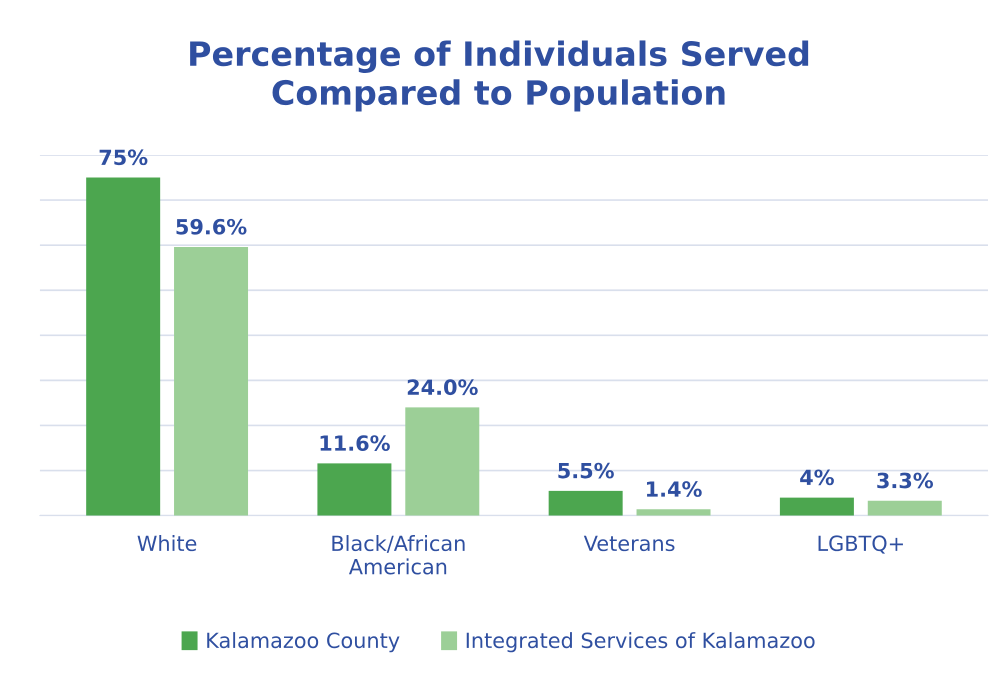  I want to click on x-tick-label: Veterans, so click(629, 544).